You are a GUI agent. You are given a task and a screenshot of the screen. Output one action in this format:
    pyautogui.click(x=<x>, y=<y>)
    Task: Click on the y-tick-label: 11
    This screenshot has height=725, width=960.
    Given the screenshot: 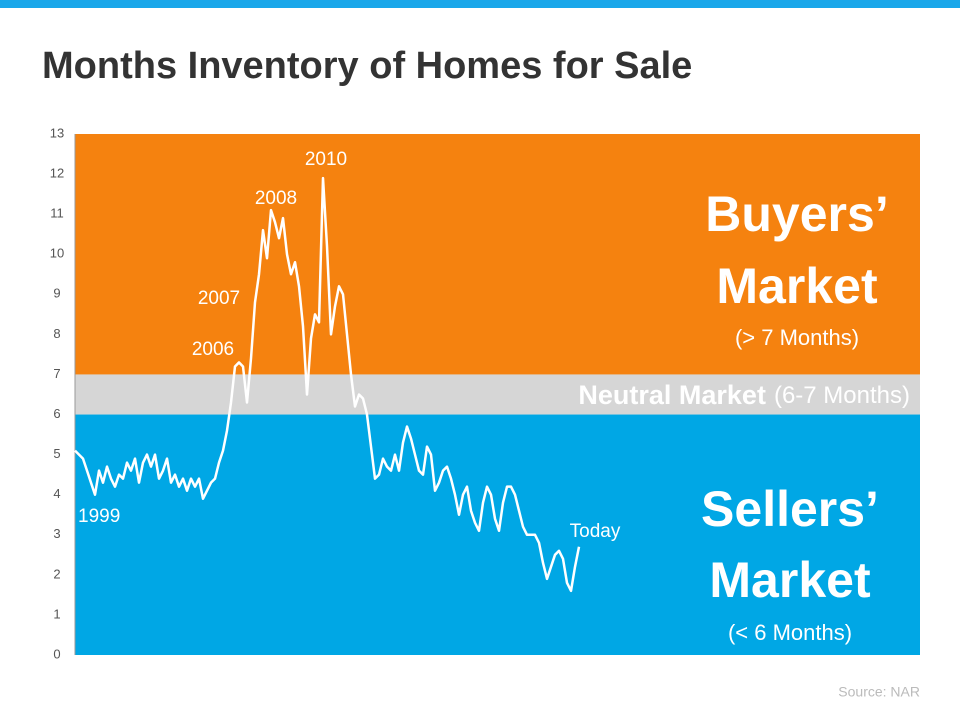 What is the action you would take?
    pyautogui.click(x=57, y=213)
    